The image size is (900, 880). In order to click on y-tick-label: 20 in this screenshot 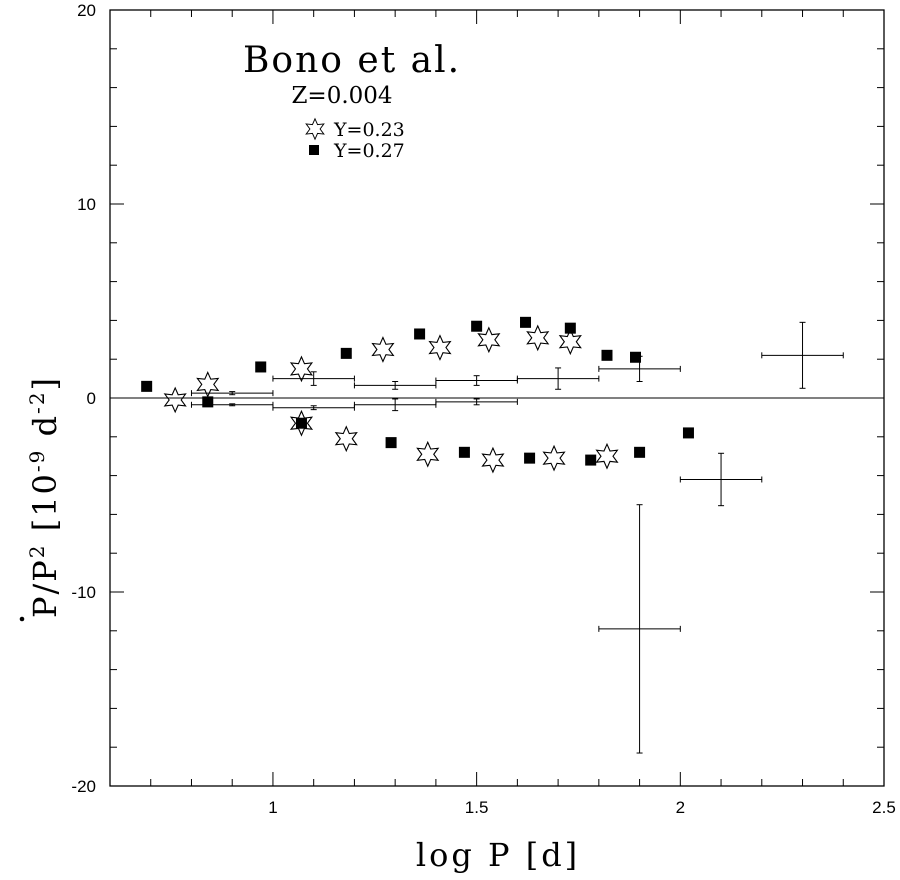, I will do `click(86, 10)`.